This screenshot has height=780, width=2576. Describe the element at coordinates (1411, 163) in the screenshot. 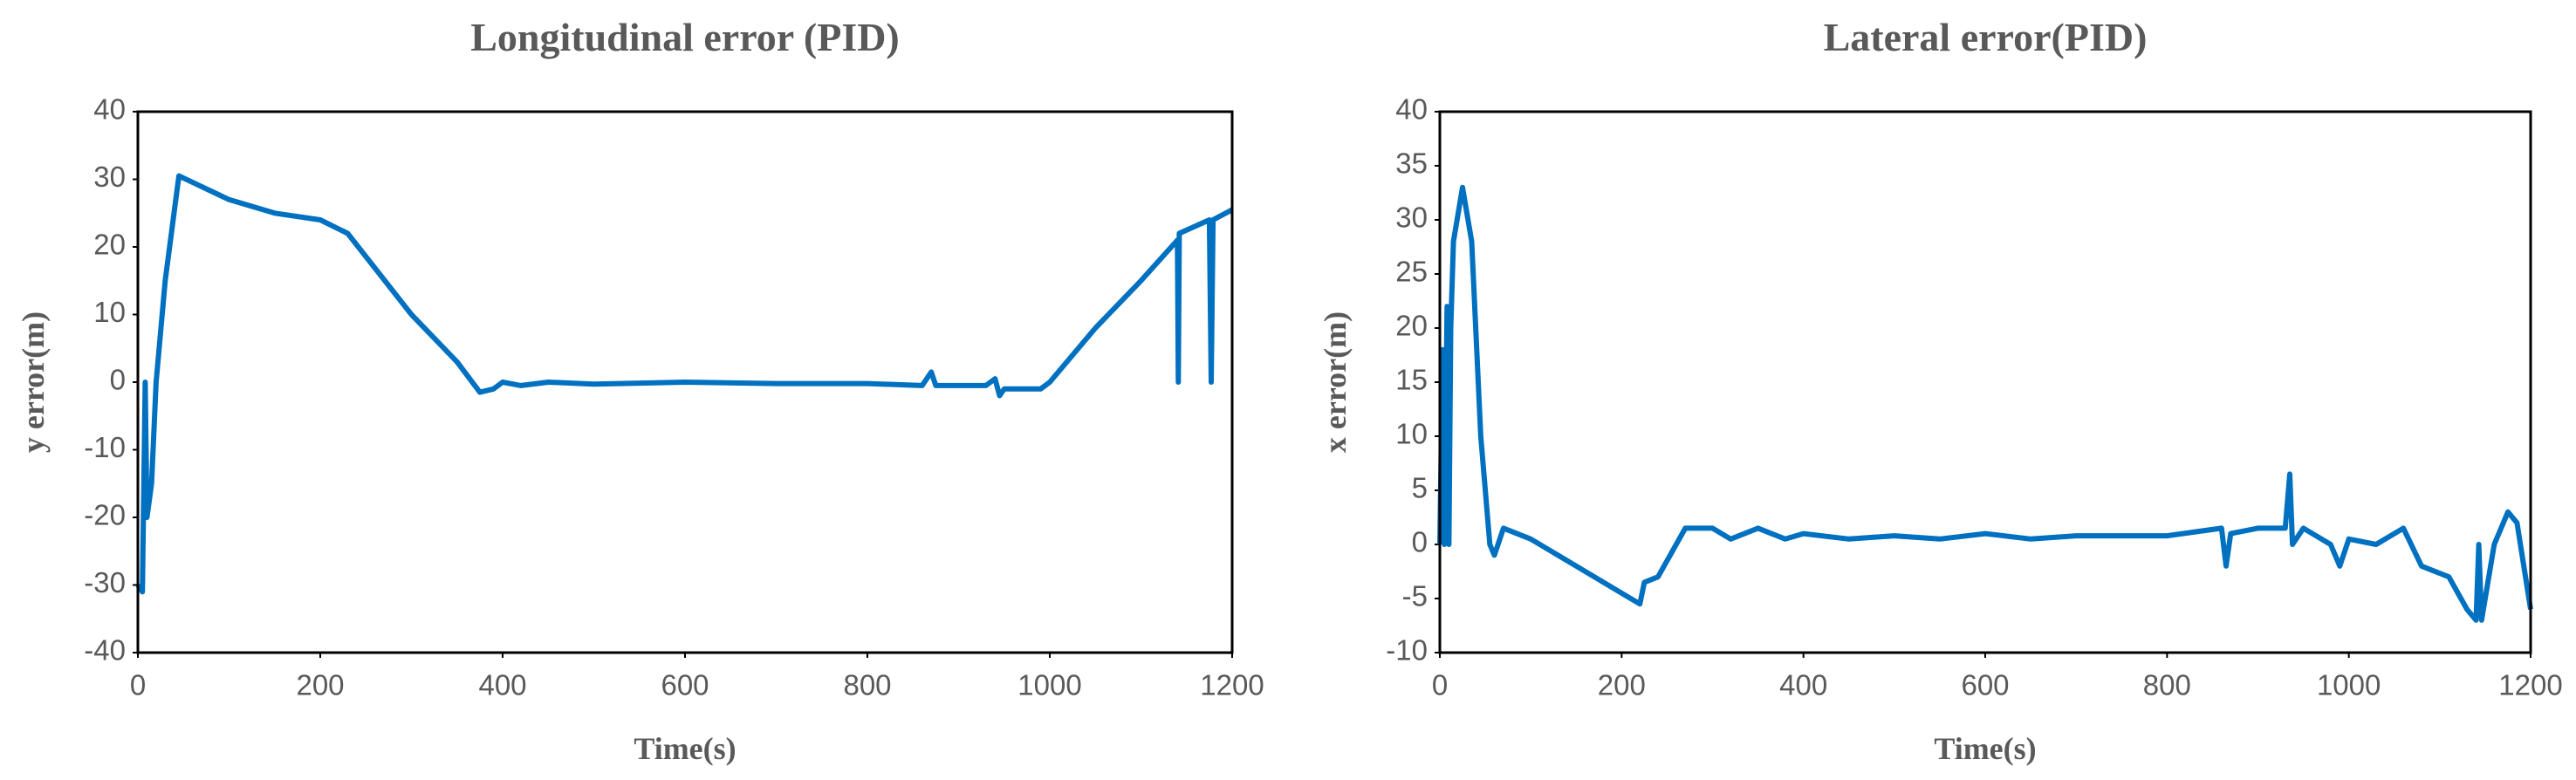

I see `y-tick-label: 35` at that location.